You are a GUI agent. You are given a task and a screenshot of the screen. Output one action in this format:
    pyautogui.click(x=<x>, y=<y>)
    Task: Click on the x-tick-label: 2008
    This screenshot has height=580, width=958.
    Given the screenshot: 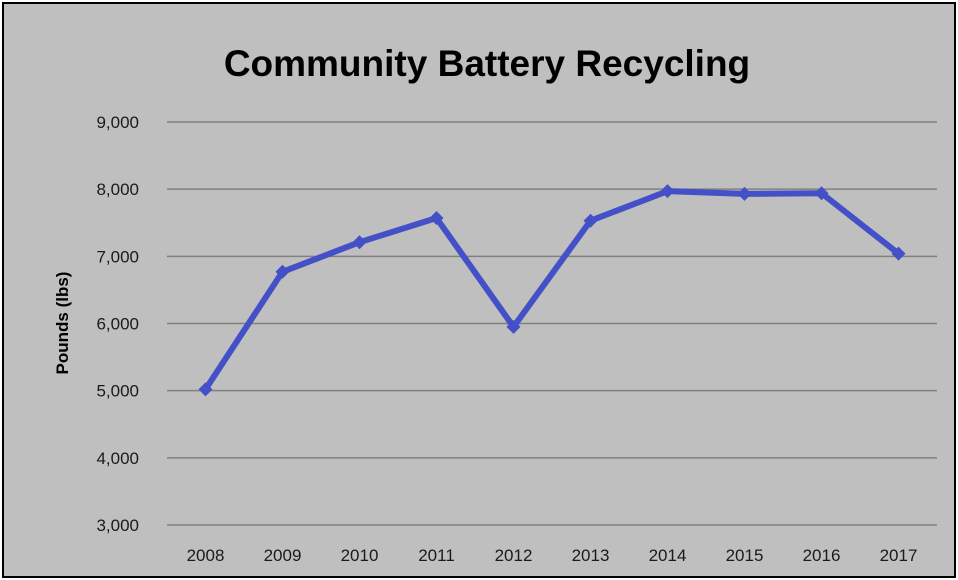 What is the action you would take?
    pyautogui.click(x=206, y=555)
    